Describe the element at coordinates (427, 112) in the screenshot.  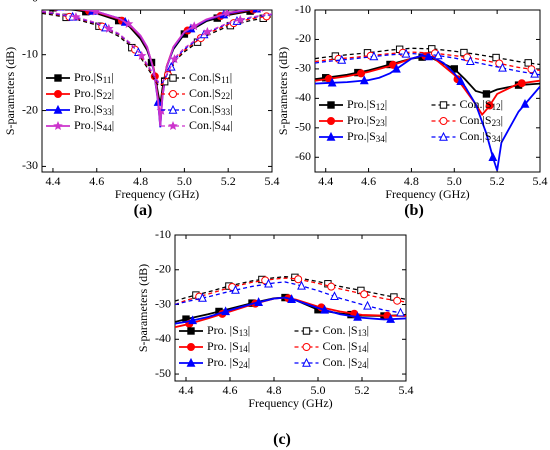
I see `series-line-pro-s34` at that location.